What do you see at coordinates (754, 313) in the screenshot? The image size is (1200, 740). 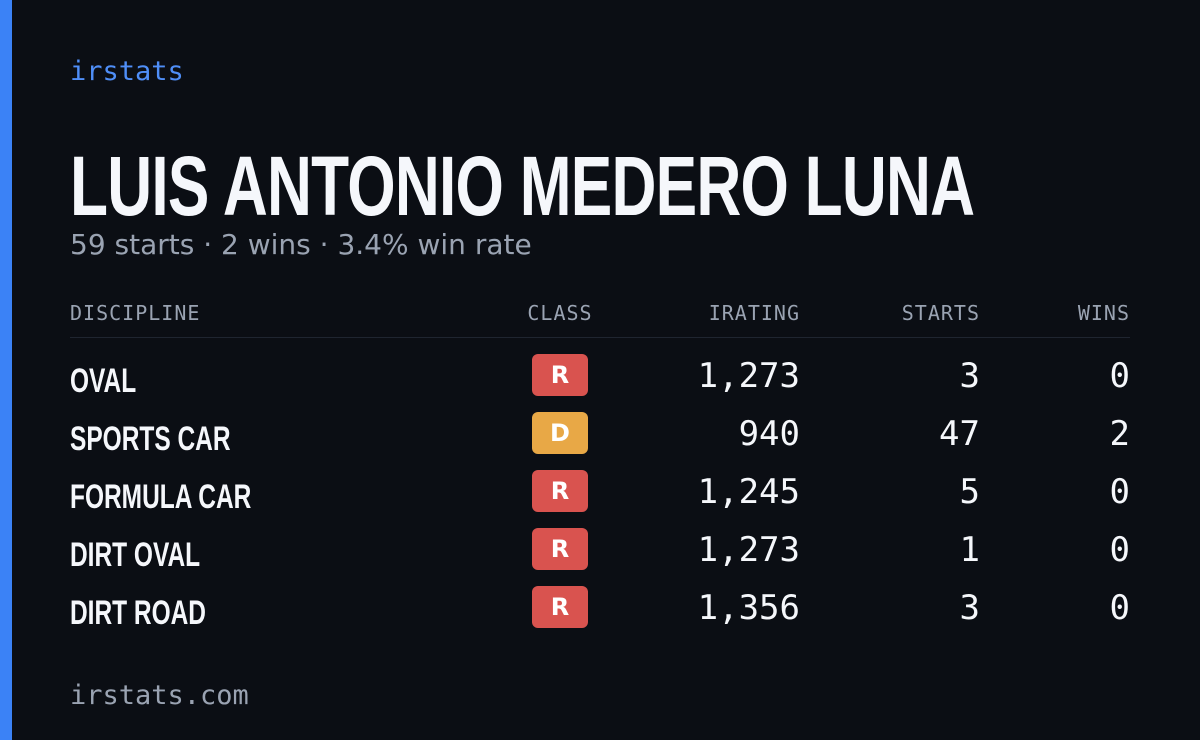 I see `column-header: IRATING` at bounding box center [754, 313].